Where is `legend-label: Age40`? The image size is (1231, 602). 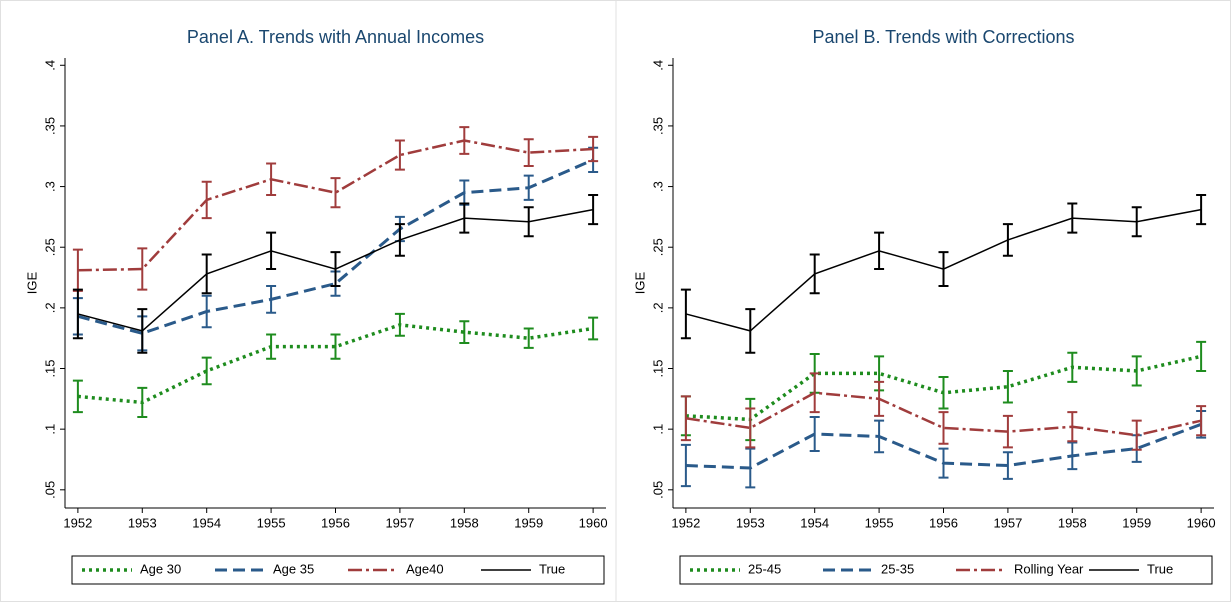
legend-label: Age40 is located at coordinates (425, 568).